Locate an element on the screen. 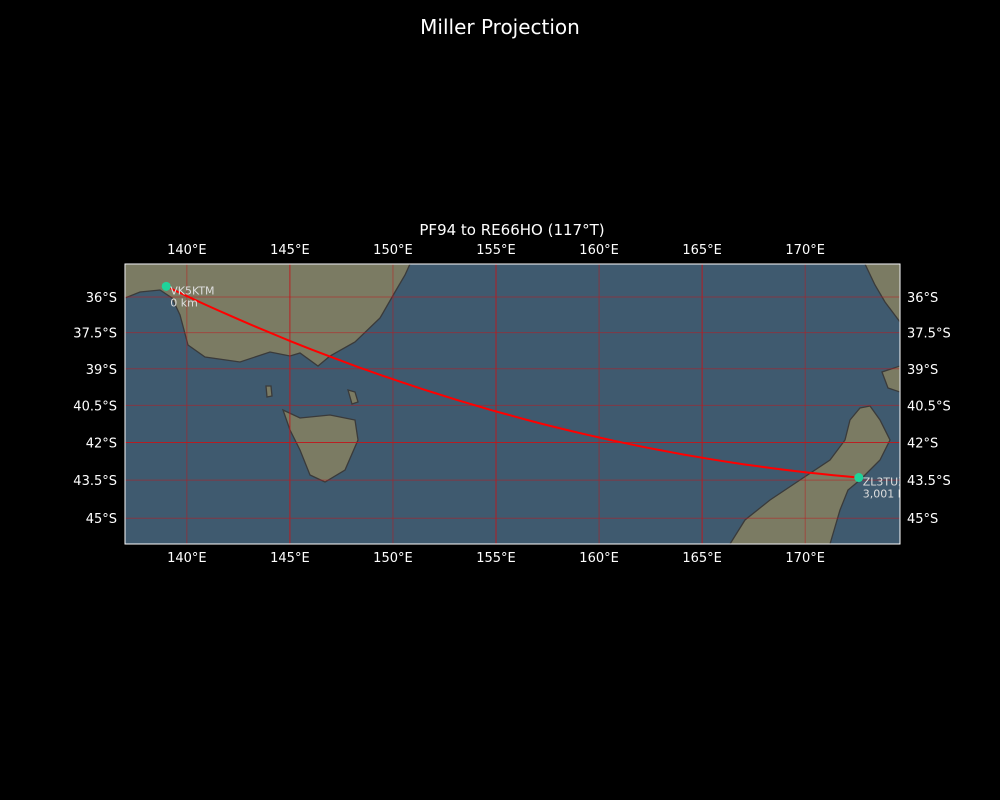 Image resolution: width=1000 pixels, height=800 pixels. lon-label-top: 155°E is located at coordinates (496, 250).